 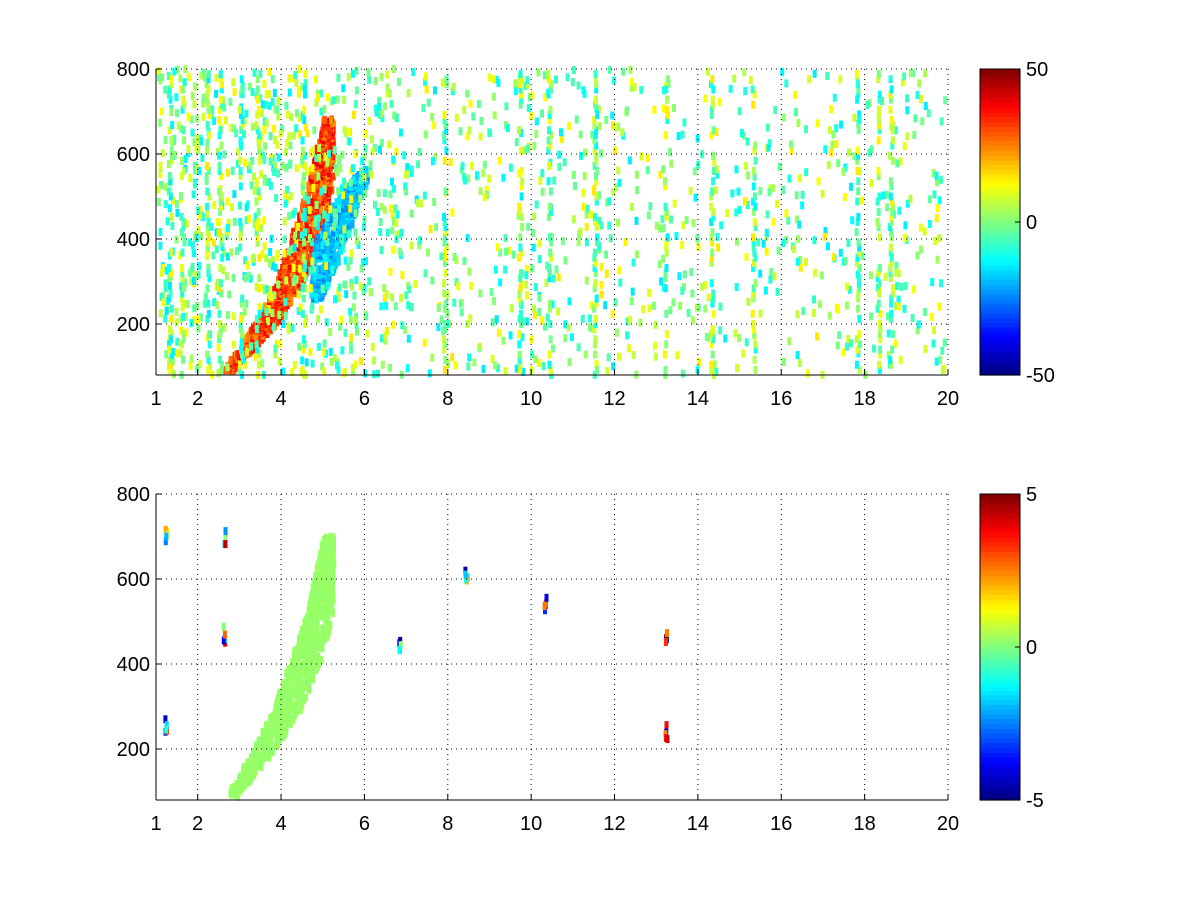 What do you see at coordinates (1037, 70) in the screenshot?
I see `colorbar-tick-label: 50` at bounding box center [1037, 70].